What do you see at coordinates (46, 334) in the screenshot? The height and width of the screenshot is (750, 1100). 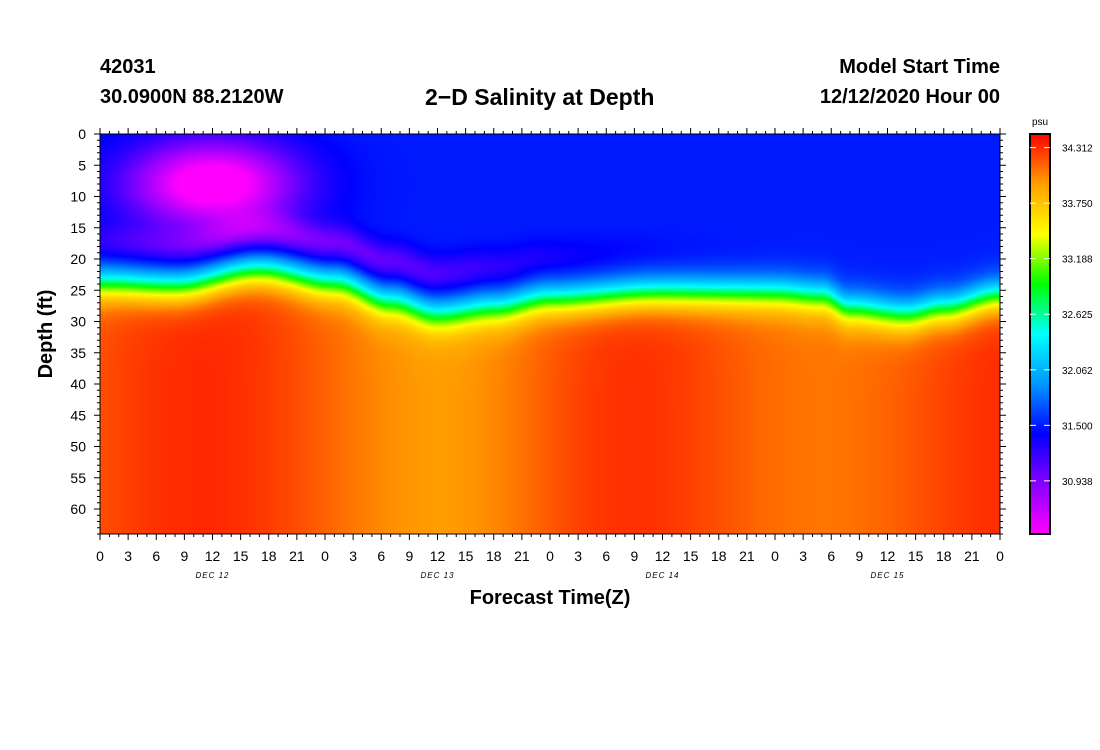 I see `y-axis-title: Depth (ft)` at bounding box center [46, 334].